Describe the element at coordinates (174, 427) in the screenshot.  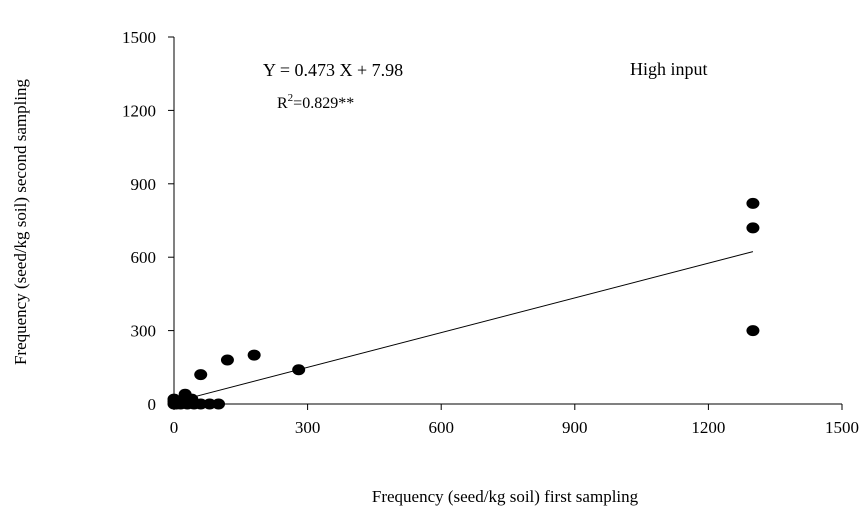
I see `x-tick-label: 0` at that location.